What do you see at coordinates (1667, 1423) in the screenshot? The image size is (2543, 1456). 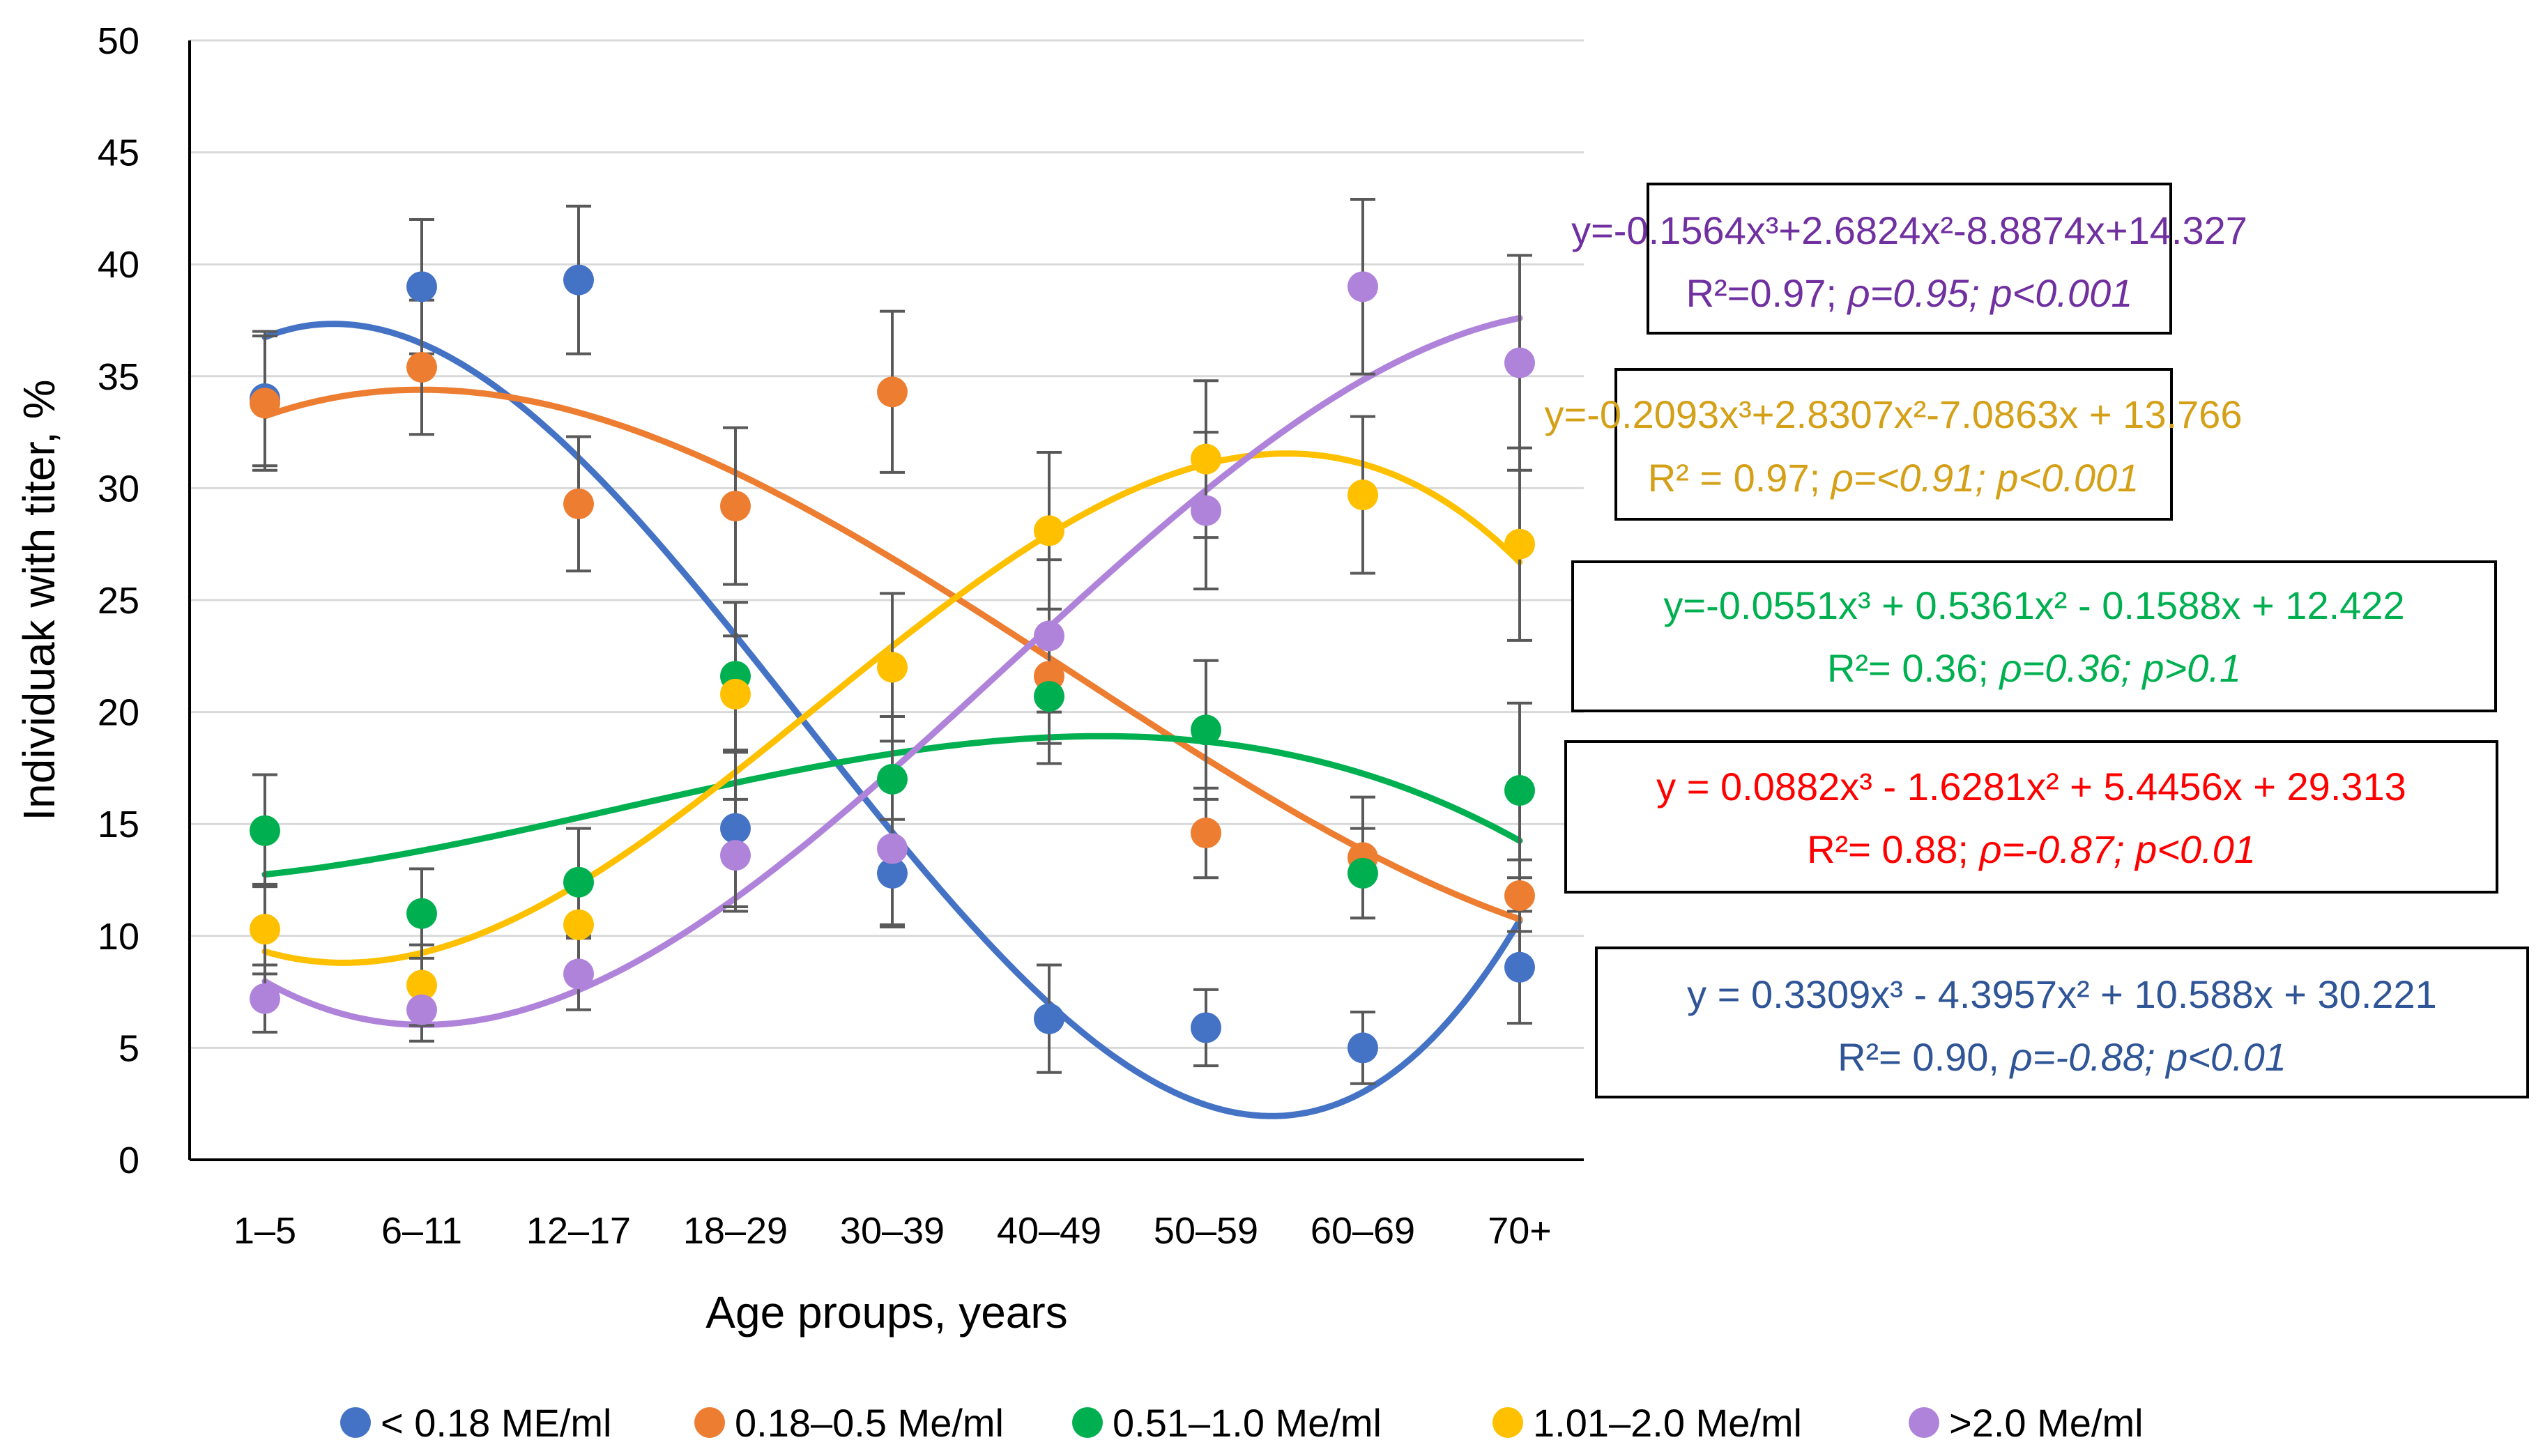 I see `legend-label: 1.01–2.0 Me/ml` at bounding box center [1667, 1423].